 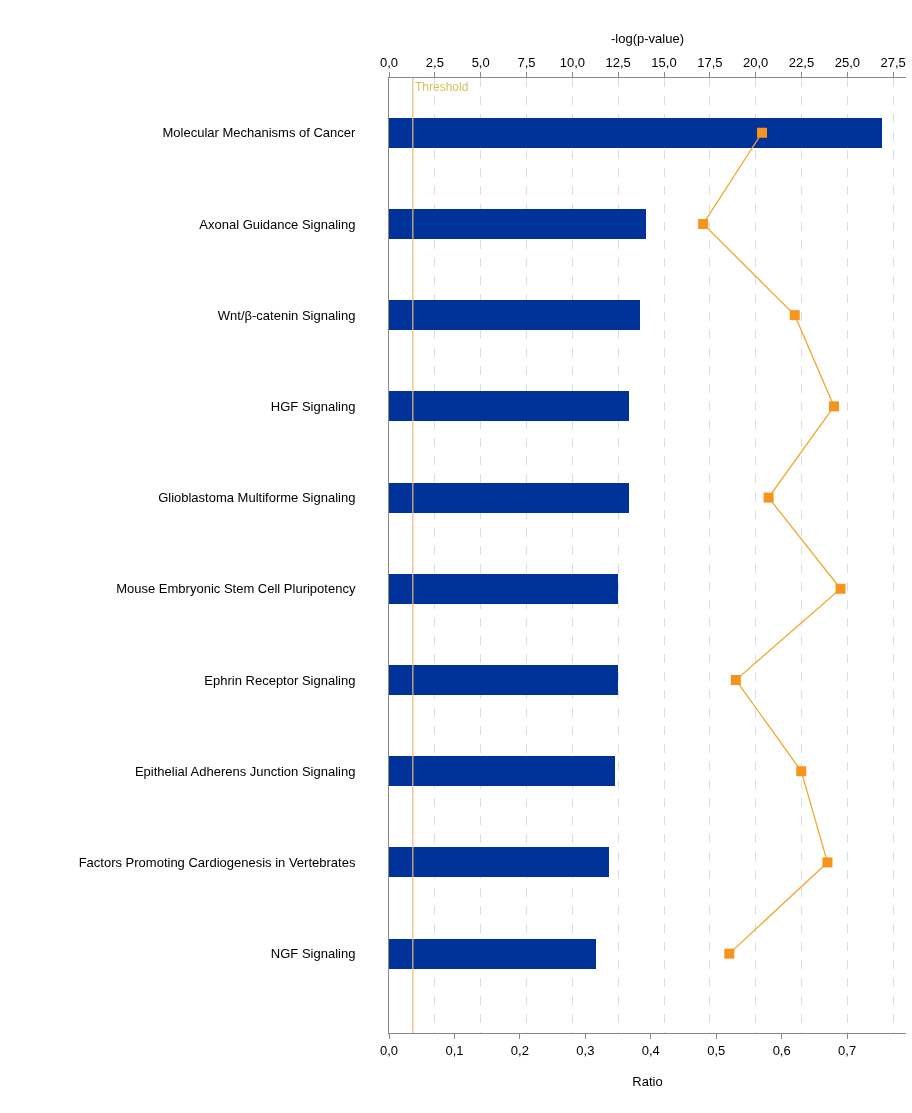 What do you see at coordinates (519, 1050) in the screenshot?
I see `x-tick-label: 0,2` at bounding box center [519, 1050].